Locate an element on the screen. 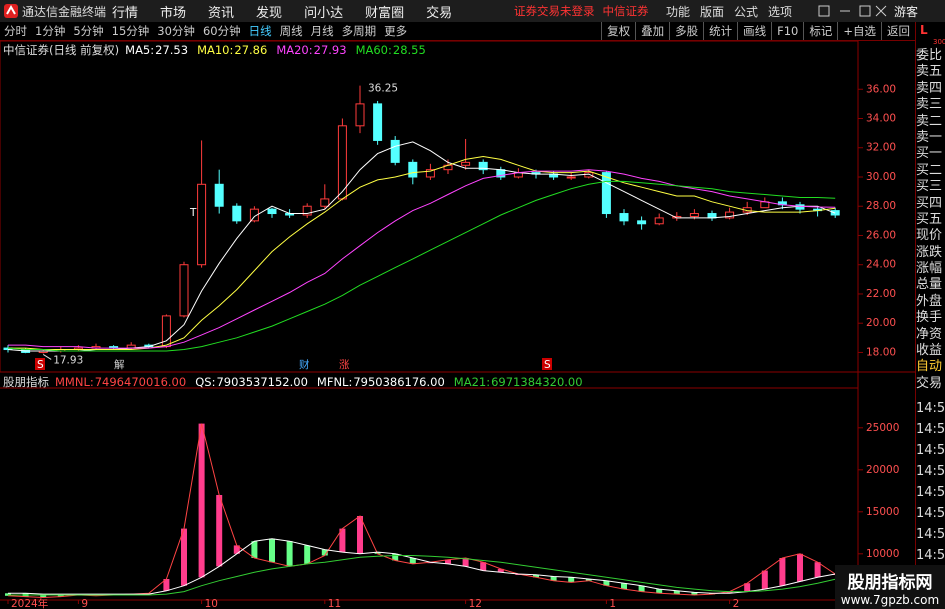 The image size is (945, 609). user: 游客 is located at coordinates (906, 11).